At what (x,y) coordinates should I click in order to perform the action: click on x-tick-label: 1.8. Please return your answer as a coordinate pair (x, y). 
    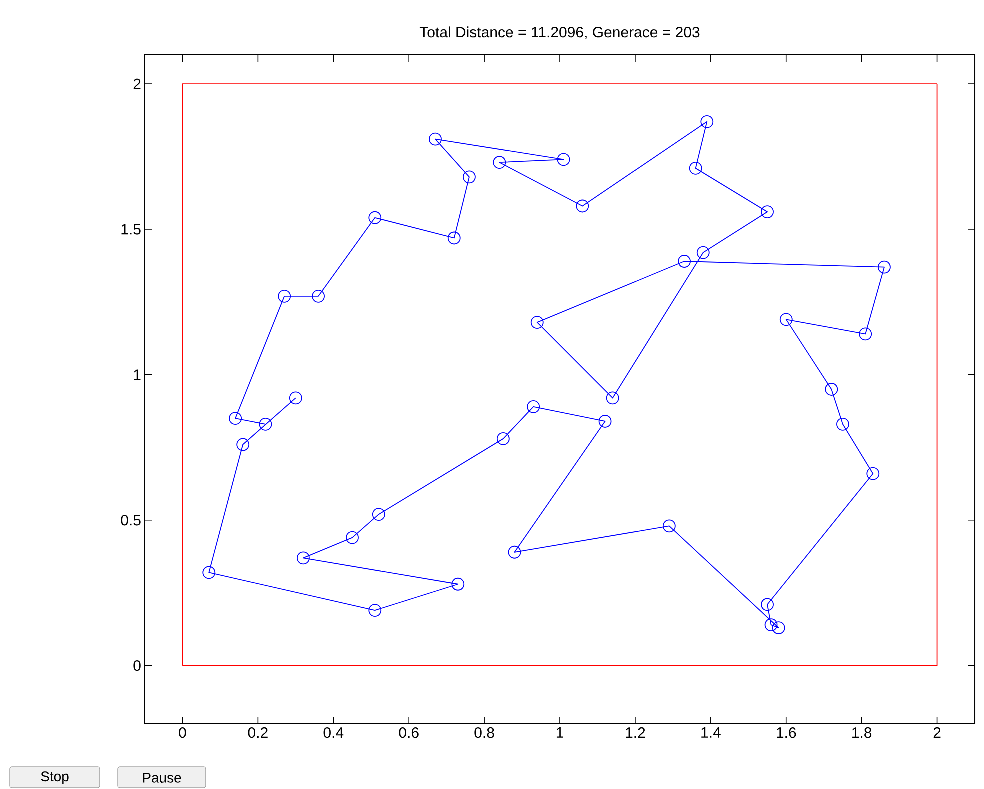
    Looking at the image, I should click on (862, 733).